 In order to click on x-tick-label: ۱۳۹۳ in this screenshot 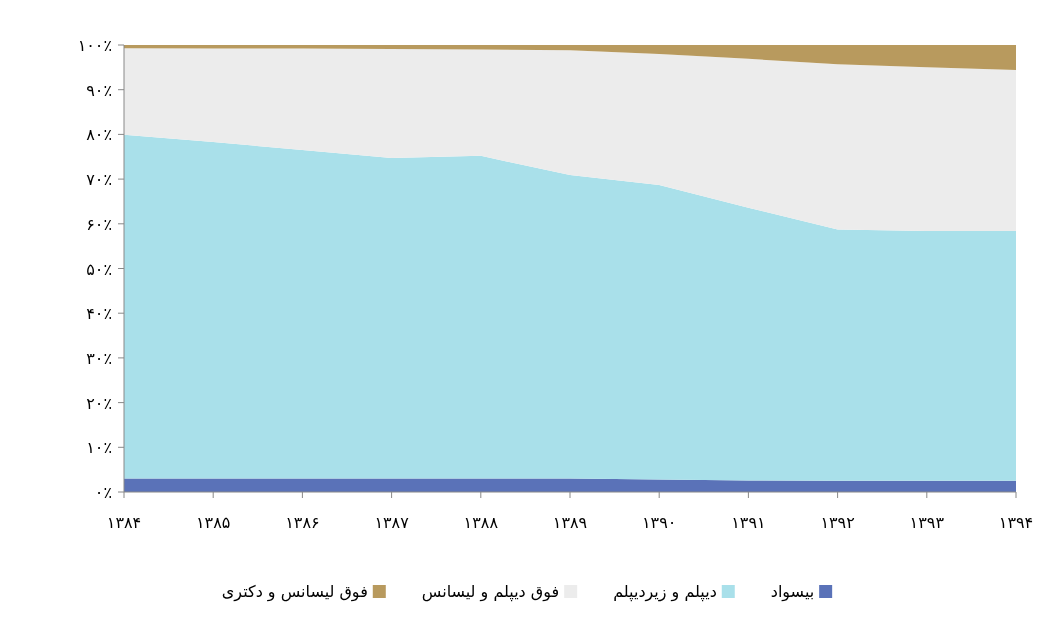, I will do `click(927, 522)`.